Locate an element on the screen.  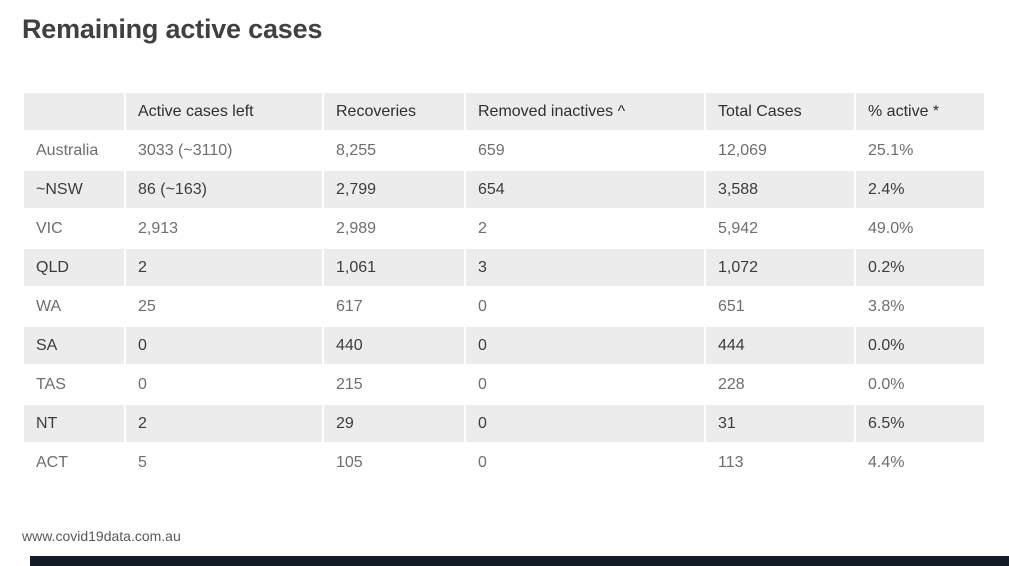
active-cell: 86 (~163) is located at coordinates (224, 189).